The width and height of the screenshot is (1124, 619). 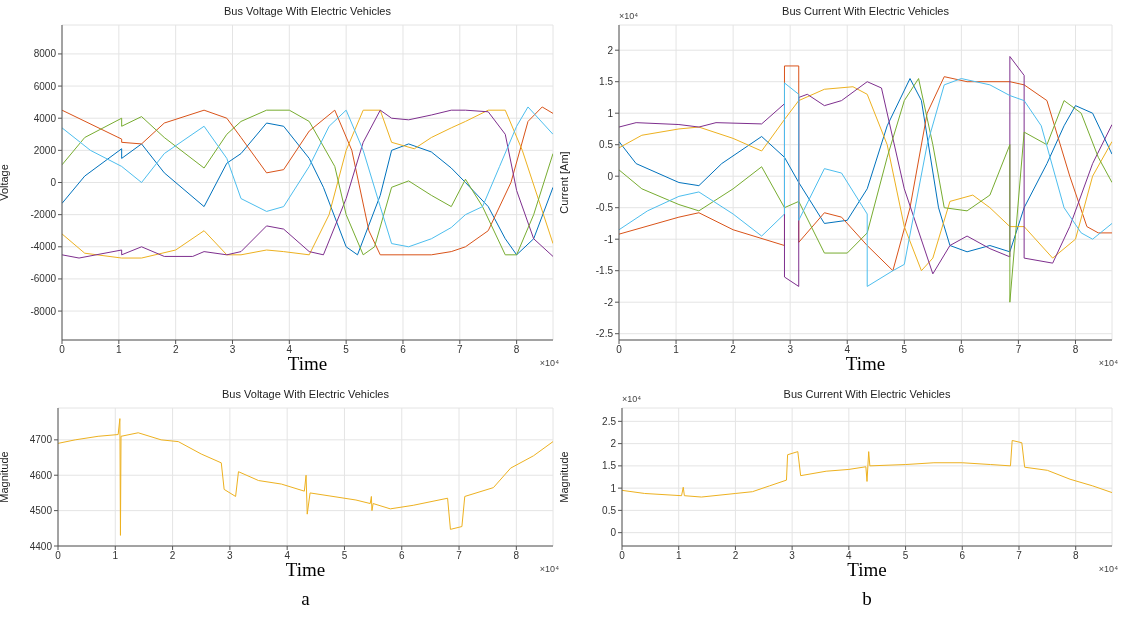 I want to click on y-tick-label: -4000, so click(x=43, y=247).